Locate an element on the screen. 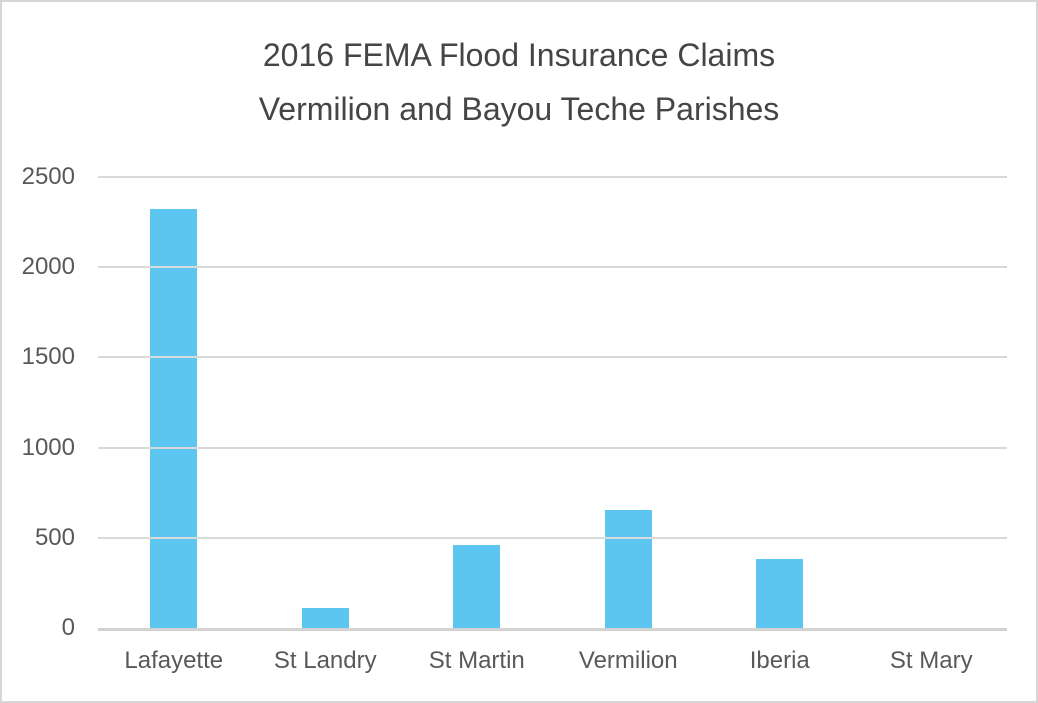 This screenshot has width=1038, height=703. x-tick-label: Iberia is located at coordinates (779, 660).